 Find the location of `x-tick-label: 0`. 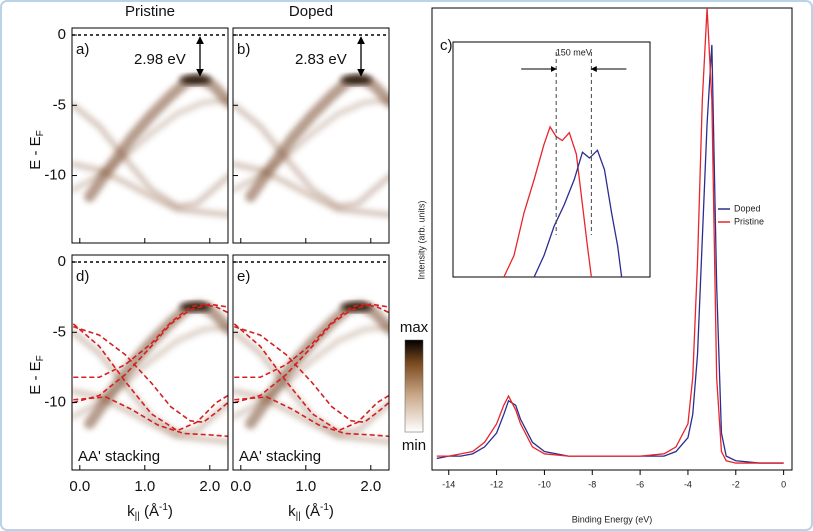

x-tick-label: 0 is located at coordinates (783, 484).